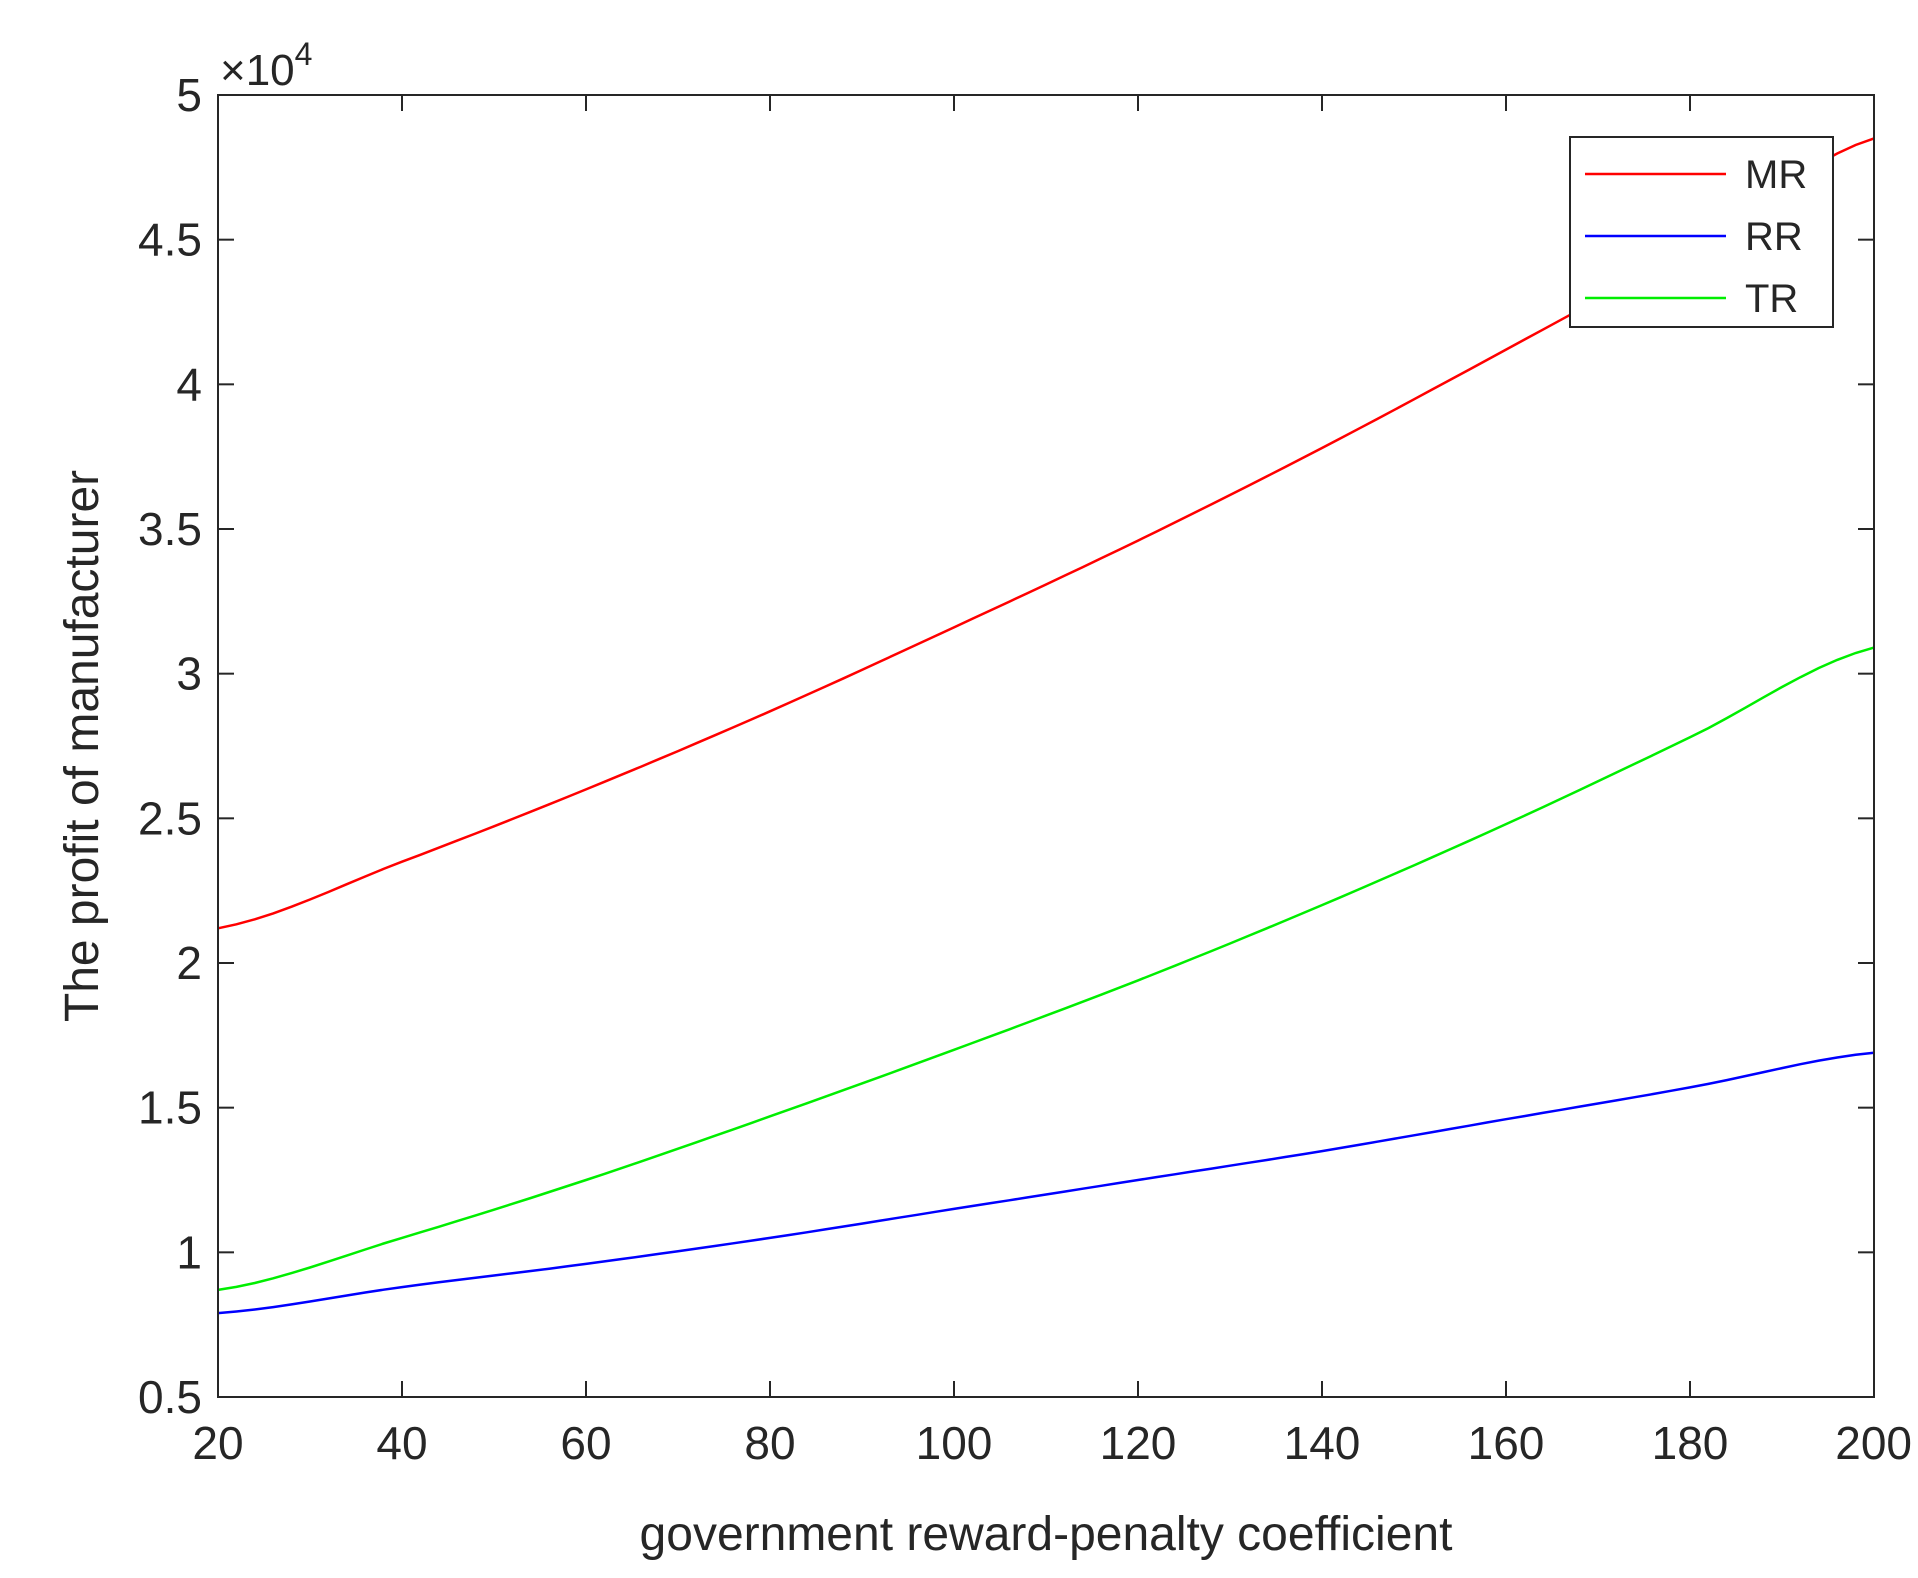  What do you see at coordinates (257, 70) in the screenshot?
I see `y-multiplier-base: ×10` at bounding box center [257, 70].